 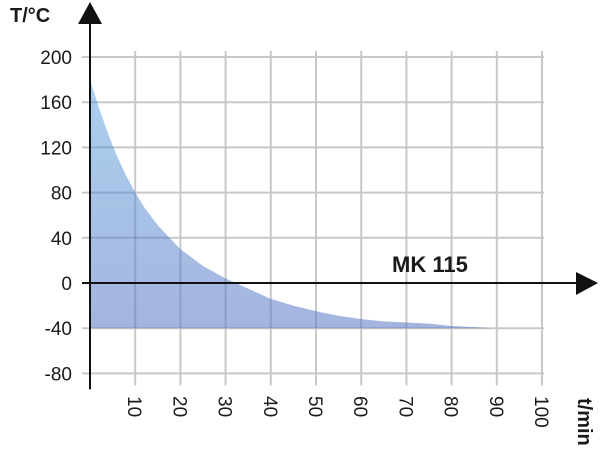 I want to click on y-tick-labels: 200 160 120 80 40 0 -40 -80, so click(x=56, y=216).